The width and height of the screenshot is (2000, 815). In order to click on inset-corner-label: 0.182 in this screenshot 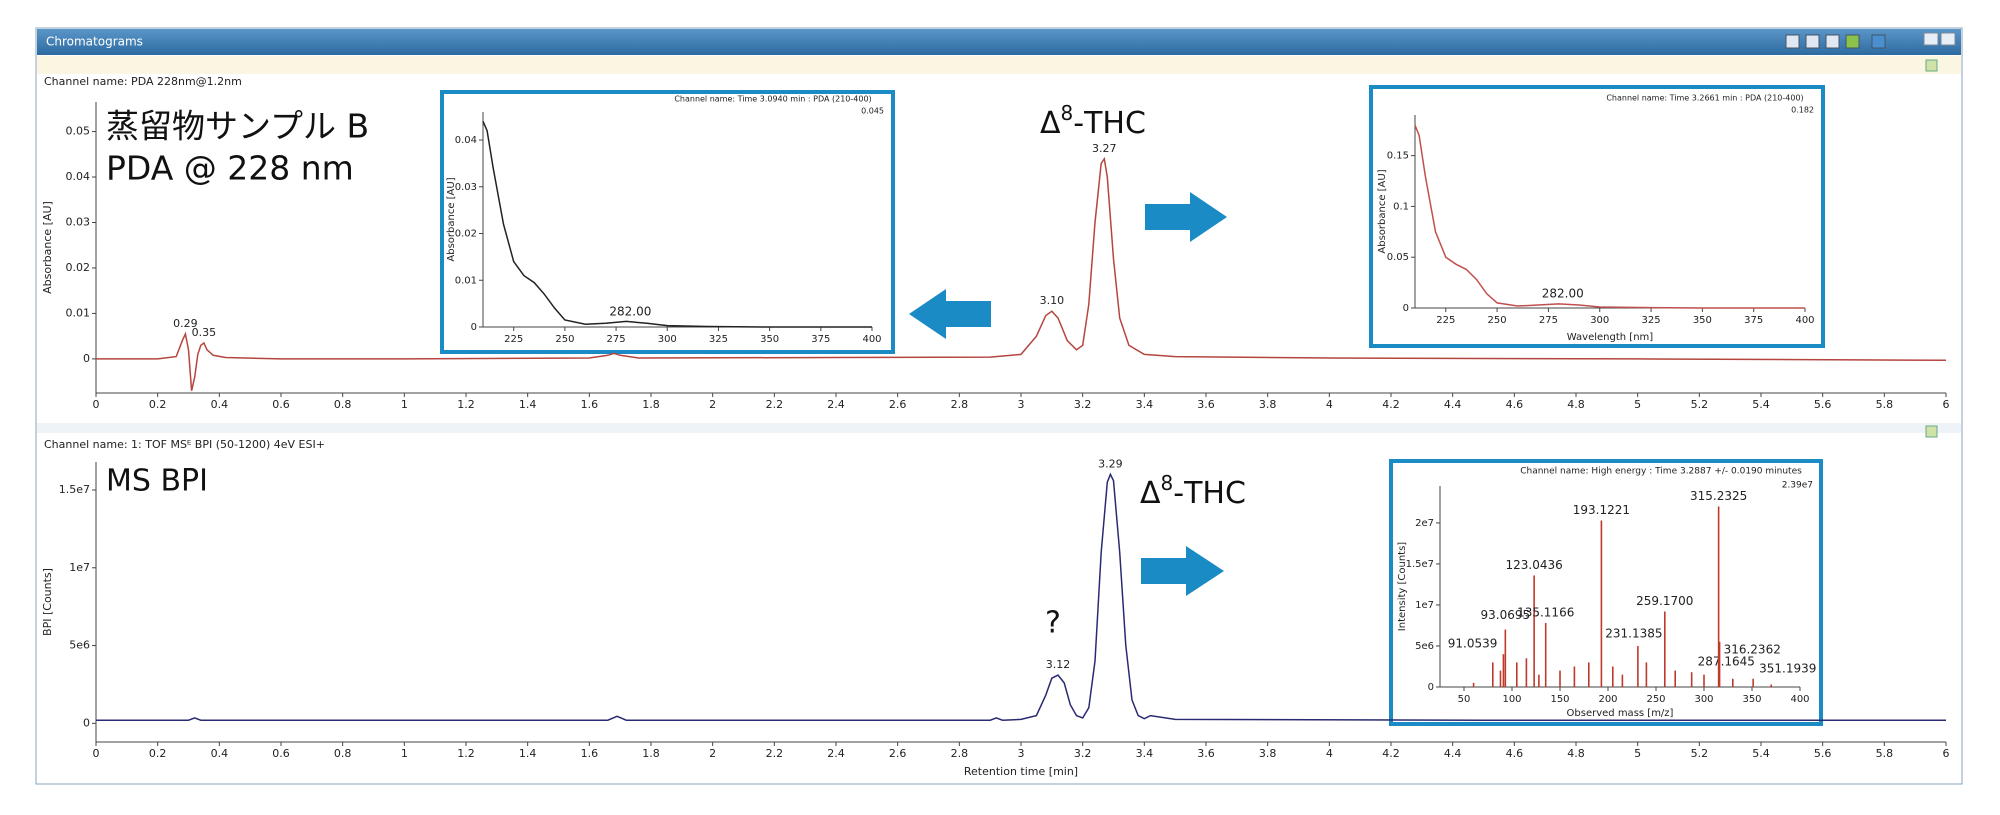, I will do `click(1802, 110)`.